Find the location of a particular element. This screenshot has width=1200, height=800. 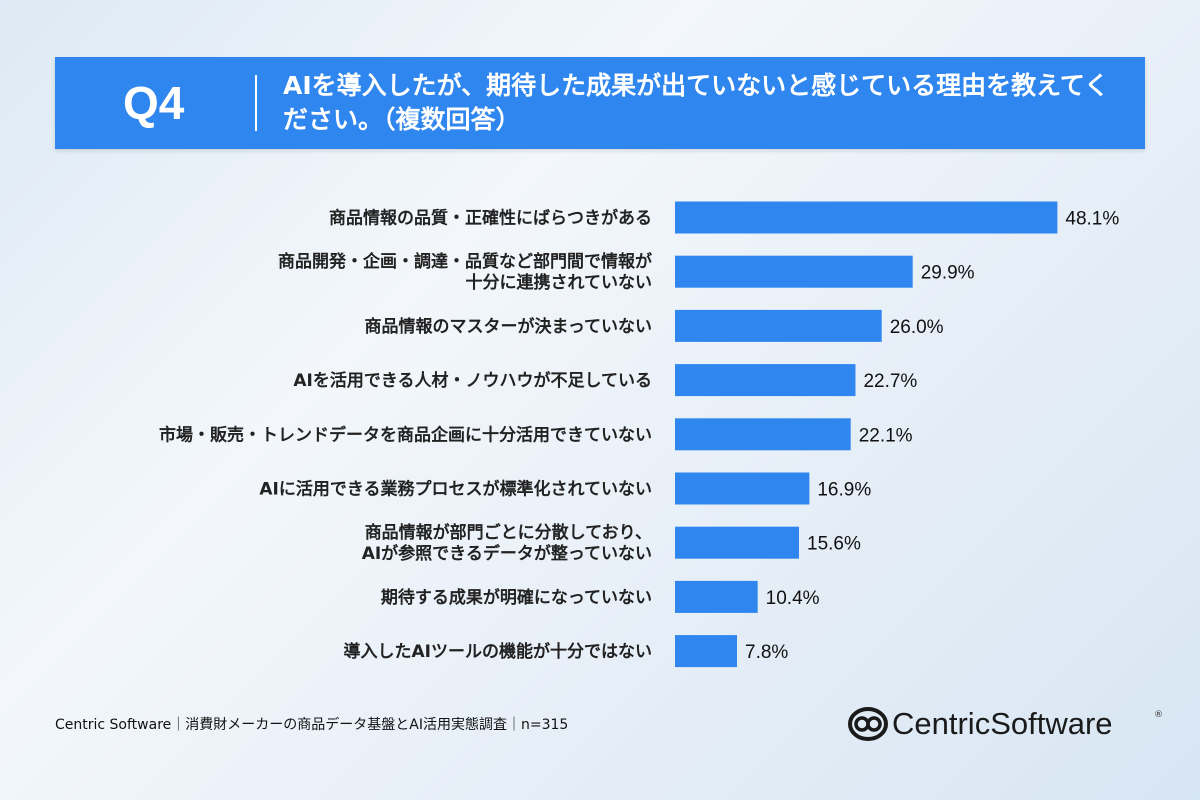

category-label-8: 期待する成果が明確になっていない is located at coordinates (516, 597).